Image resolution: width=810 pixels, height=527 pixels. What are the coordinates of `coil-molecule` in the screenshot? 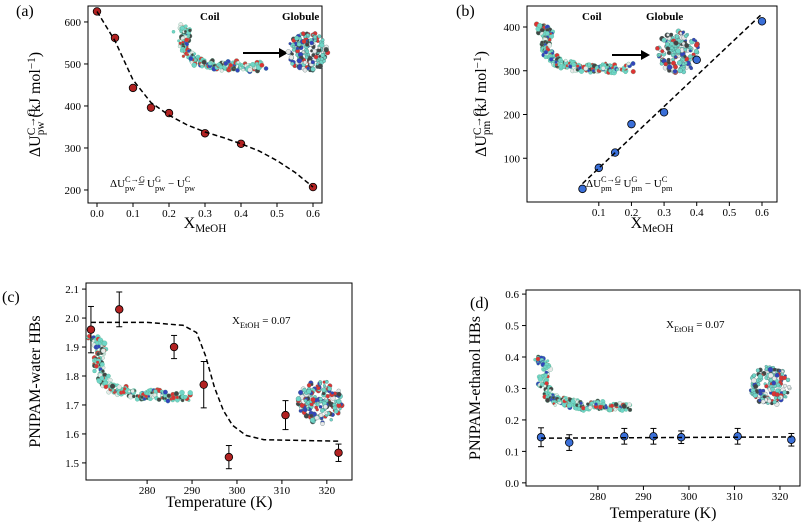 It's located at (583, 383).